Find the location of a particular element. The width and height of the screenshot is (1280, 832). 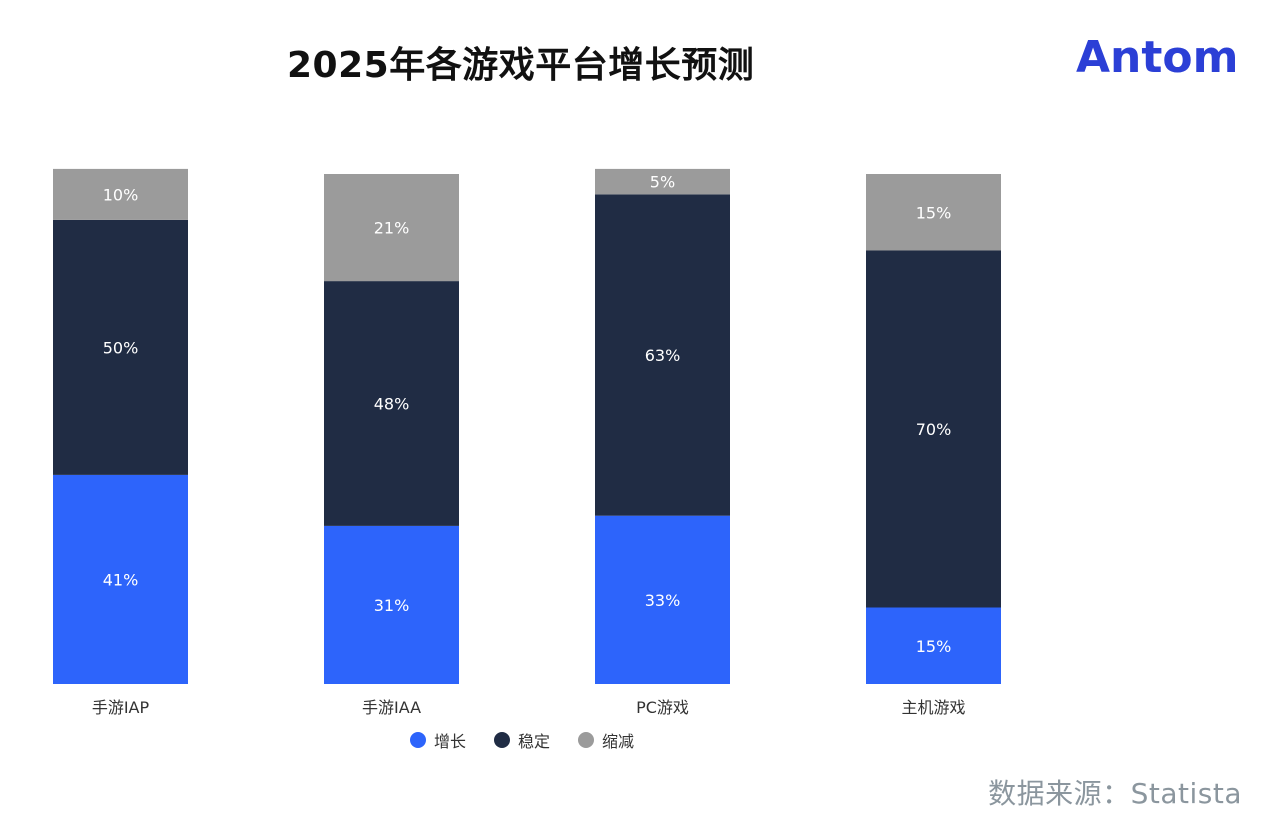

data-label: 21% is located at coordinates (392, 228).